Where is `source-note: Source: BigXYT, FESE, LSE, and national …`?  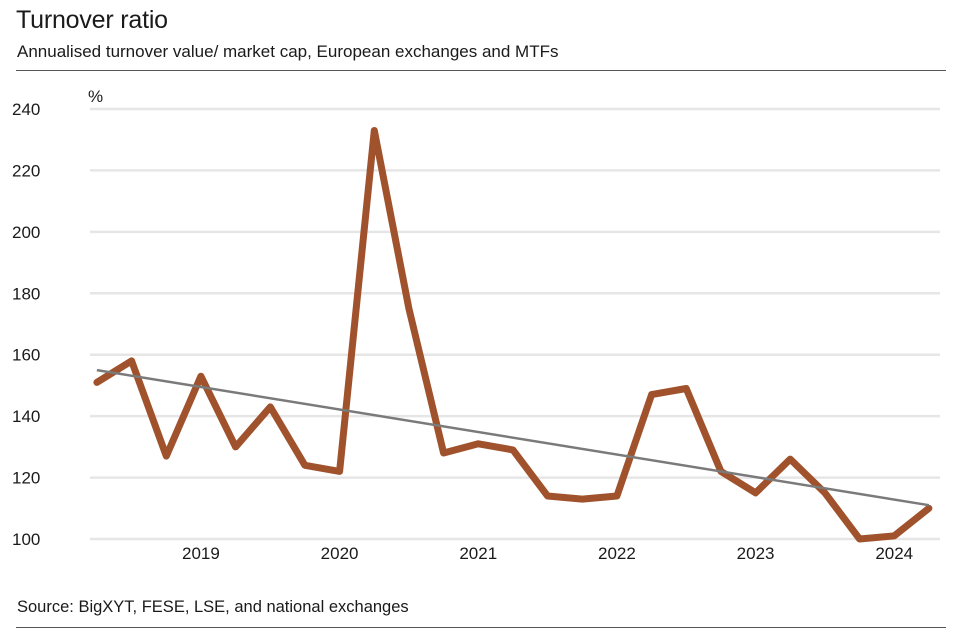
source-note: Source: BigXYT, FESE, LSE, and national … is located at coordinates (213, 607).